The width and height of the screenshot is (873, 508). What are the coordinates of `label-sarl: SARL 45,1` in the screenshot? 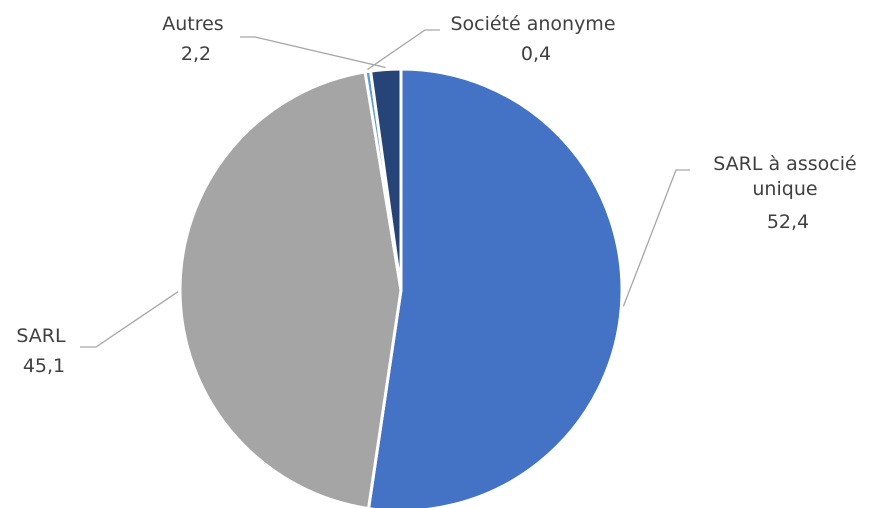 It's located at (43, 351).